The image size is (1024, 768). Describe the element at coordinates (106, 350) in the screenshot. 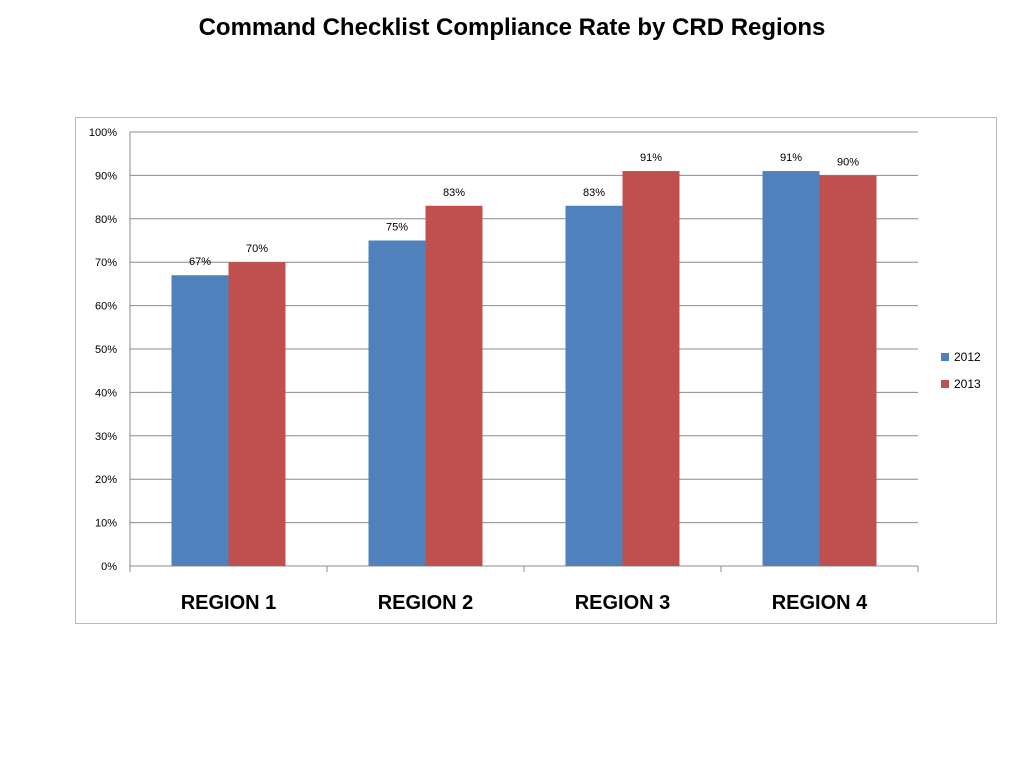

I see `y-tick-label: 50%` at that location.